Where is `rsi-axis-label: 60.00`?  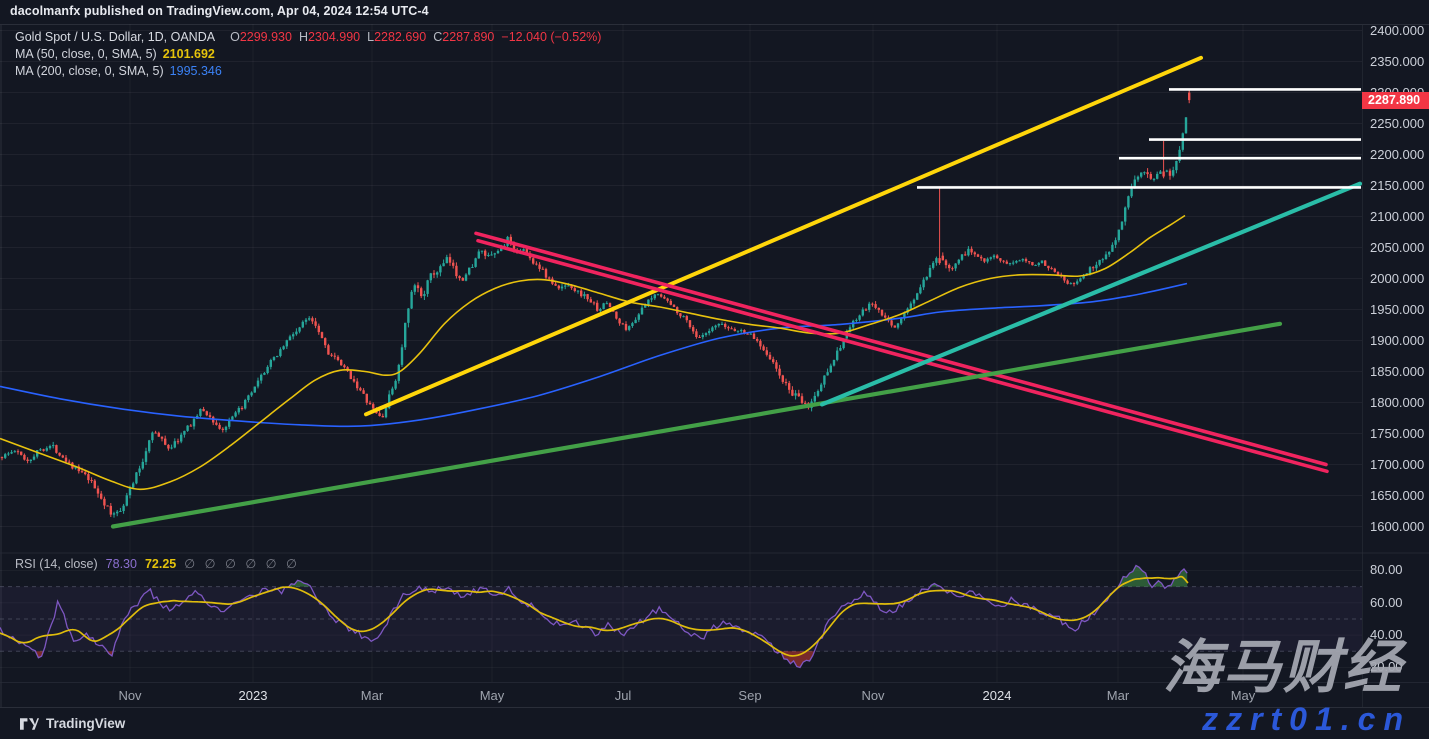 rsi-axis-label: 60.00 is located at coordinates (1386, 602).